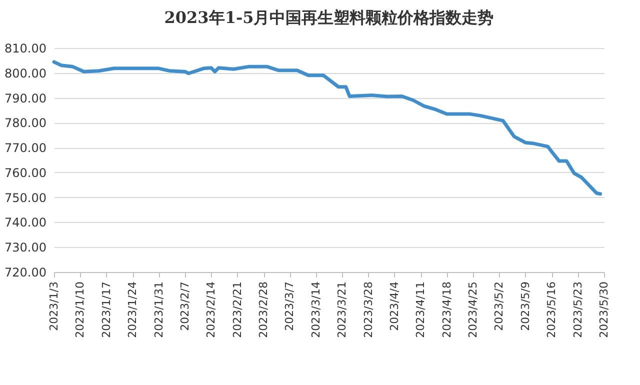 The width and height of the screenshot is (640, 385). Describe the element at coordinates (54, 306) in the screenshot. I see `x-tick-label: 2023/1/3` at that location.